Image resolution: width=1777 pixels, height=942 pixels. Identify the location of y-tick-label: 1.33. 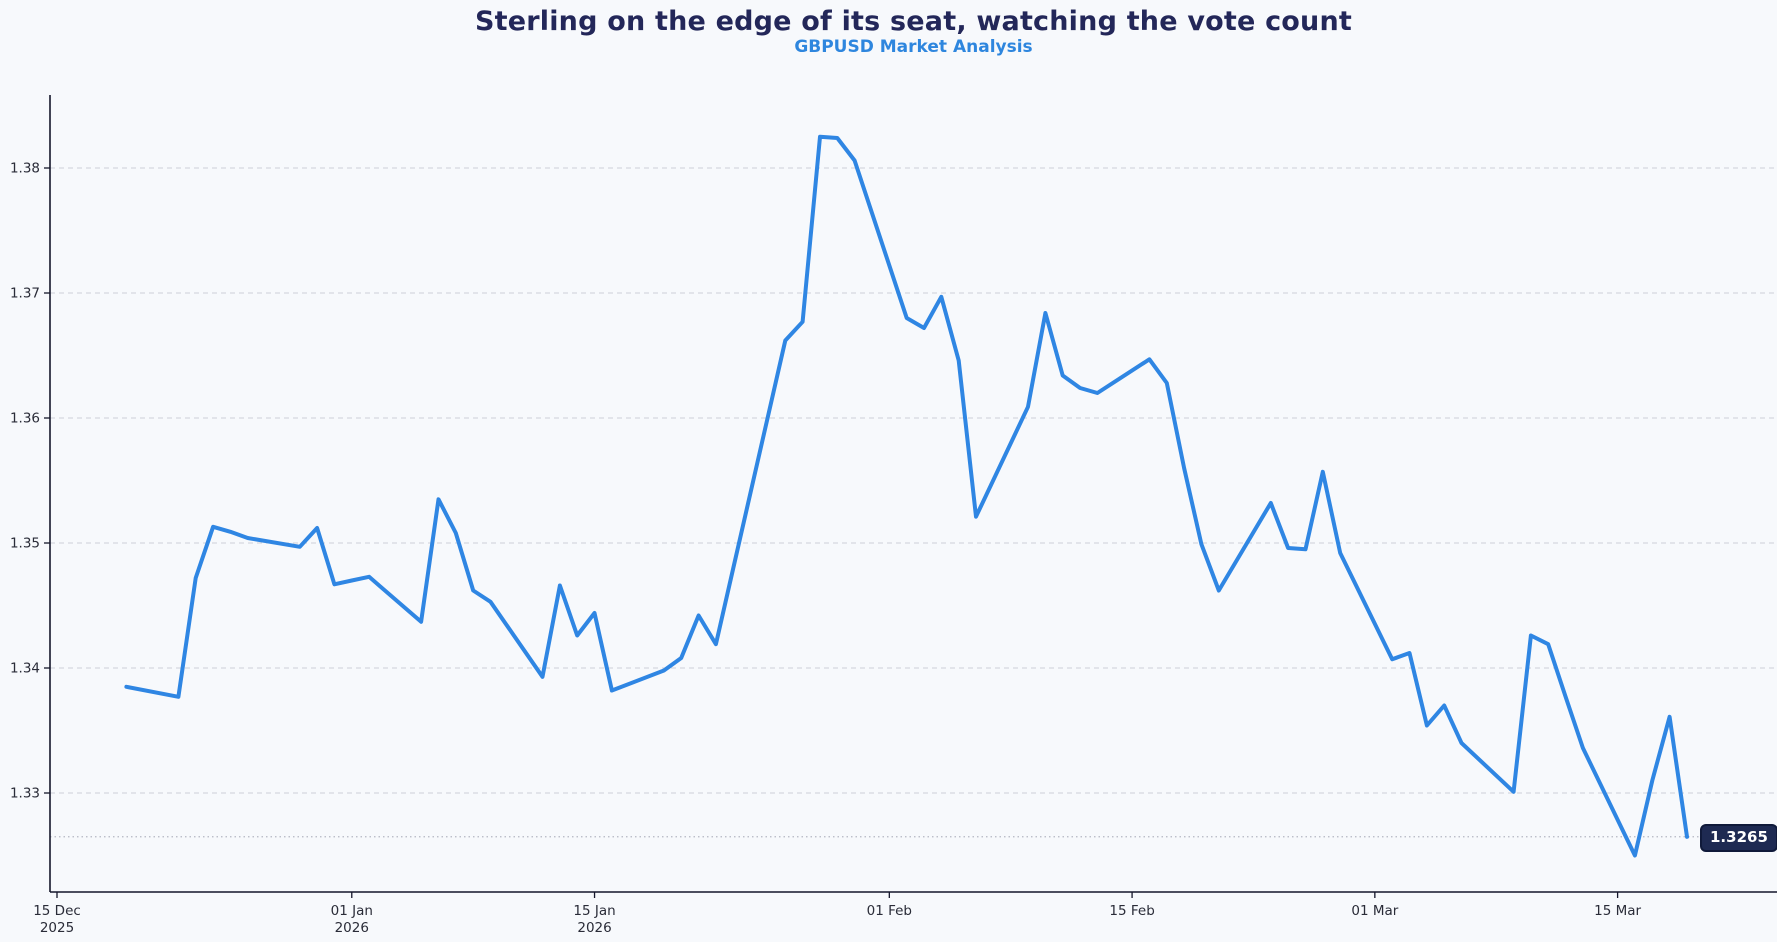
(25, 794).